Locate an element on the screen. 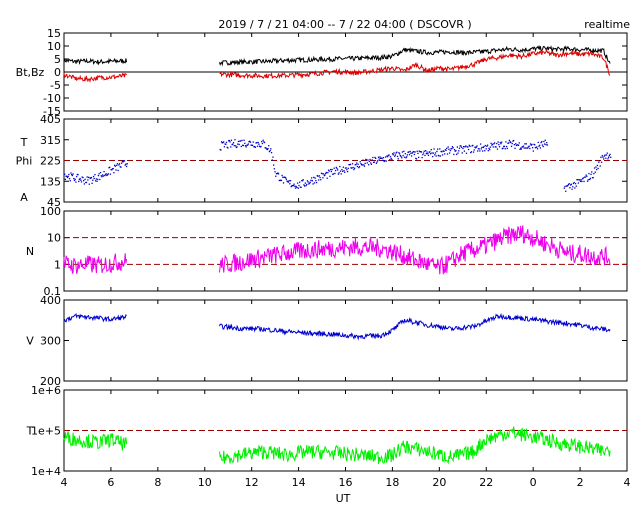 The image size is (640, 512). y-tick-label: 1 is located at coordinates (57, 264).